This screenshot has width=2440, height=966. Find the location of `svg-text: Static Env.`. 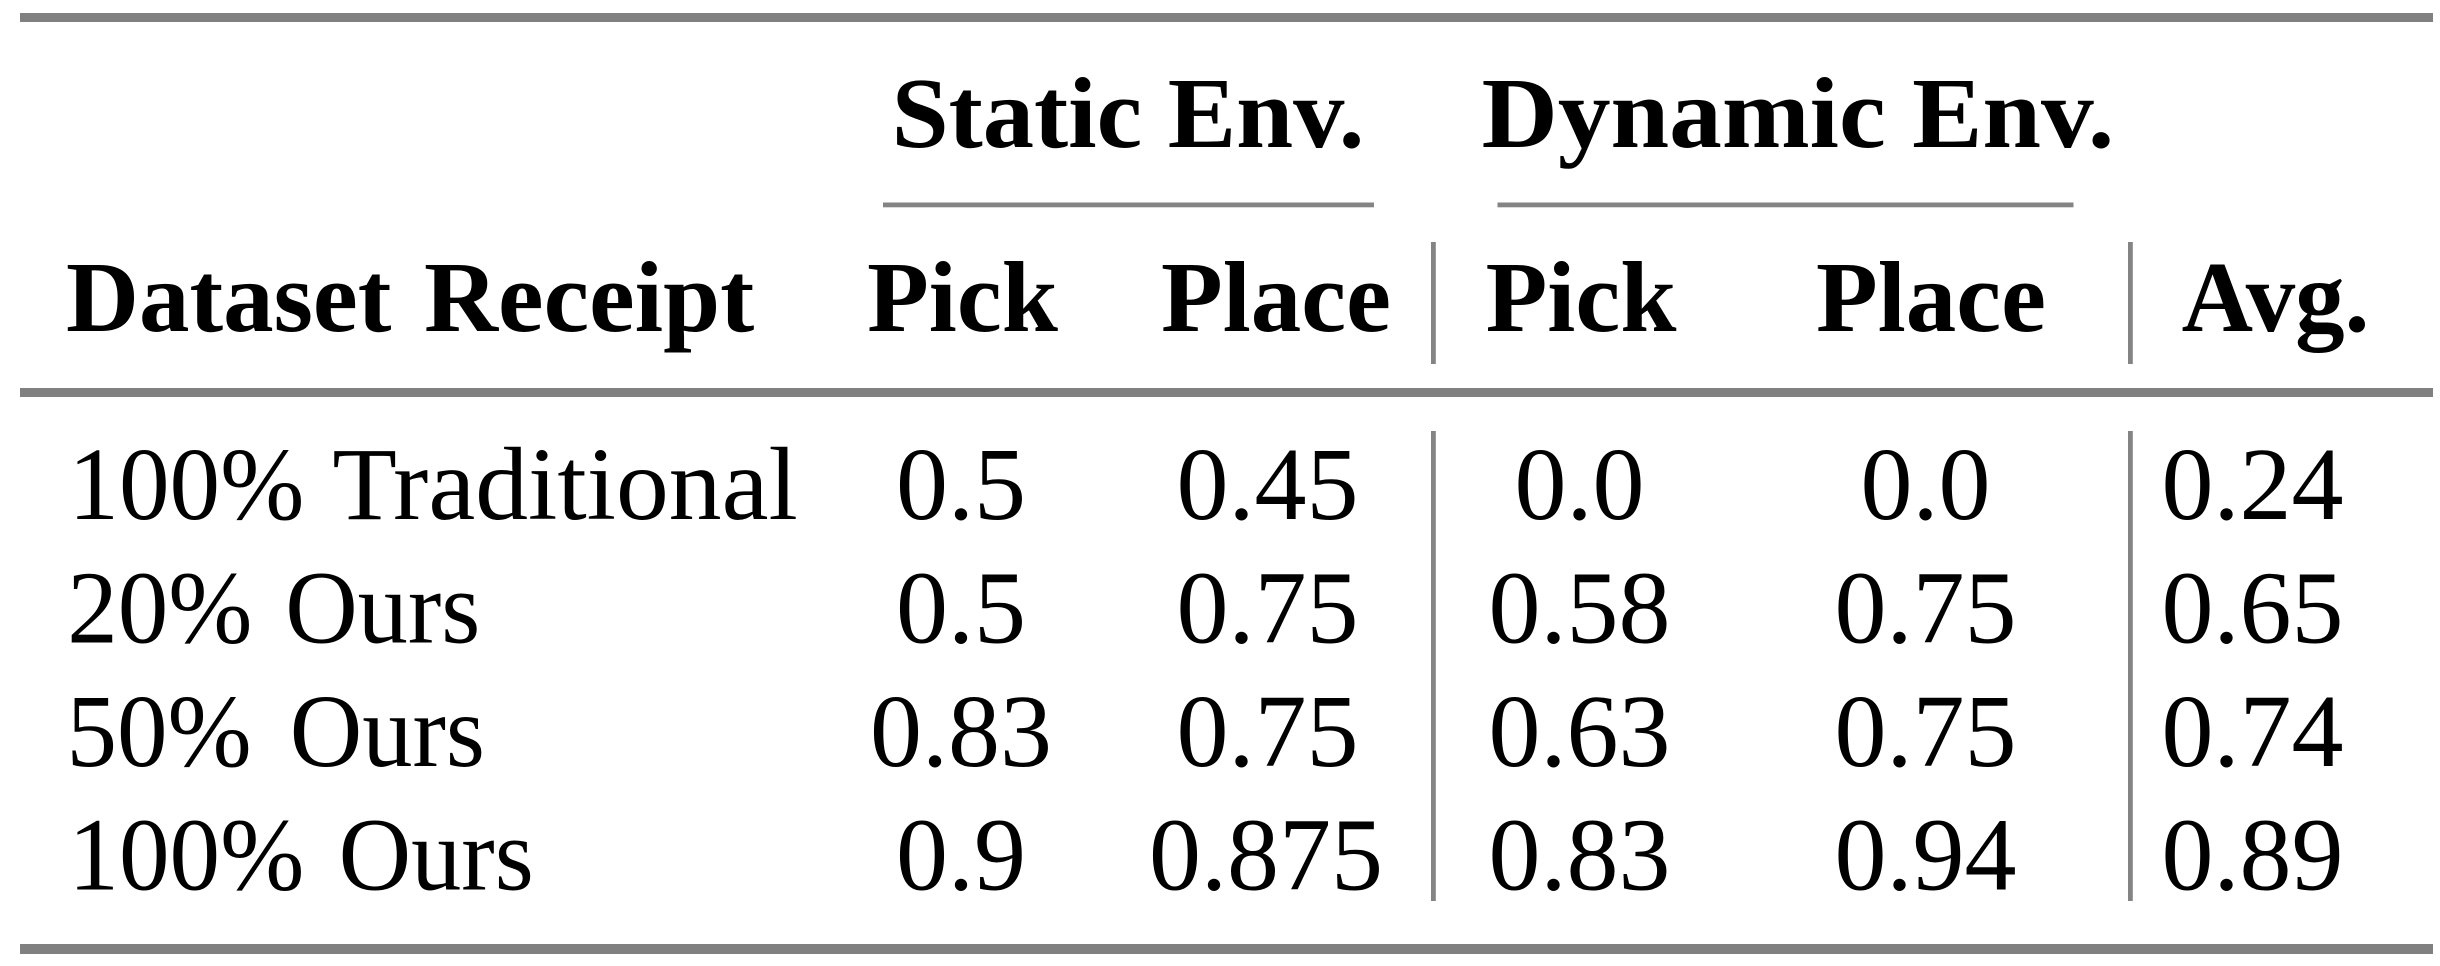

svg-text: Static Env. is located at coordinates (1128, 113).